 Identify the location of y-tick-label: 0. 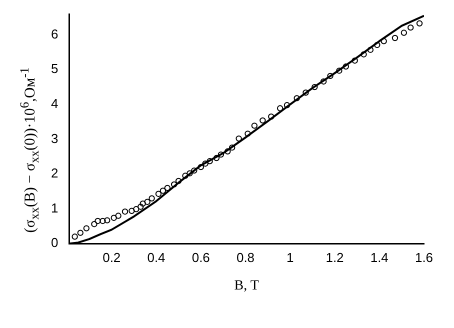
(54, 242).